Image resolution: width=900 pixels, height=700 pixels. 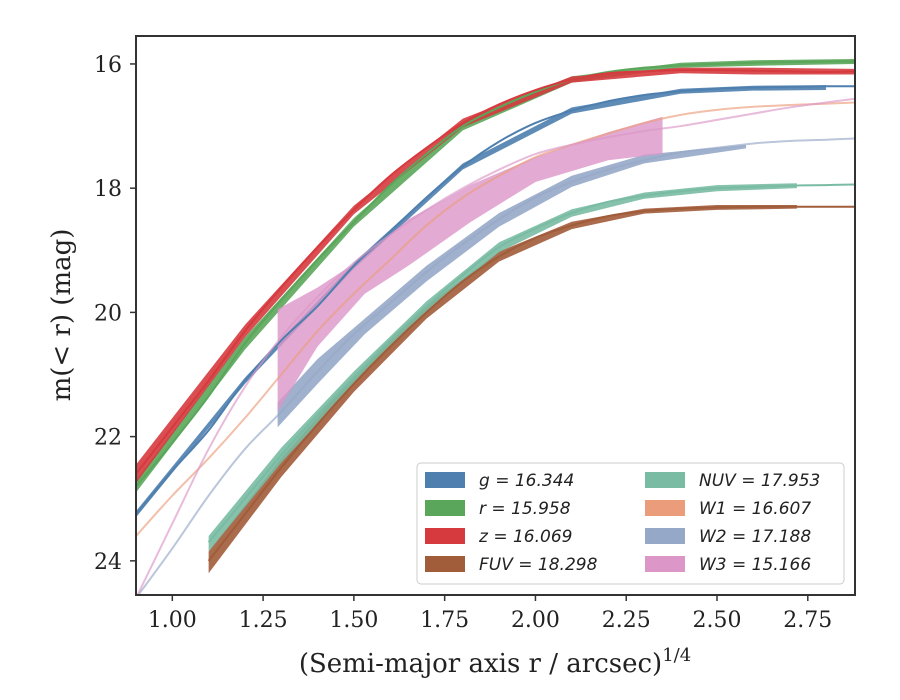 I want to click on x-tick-label: 2.00, so click(x=535, y=620).